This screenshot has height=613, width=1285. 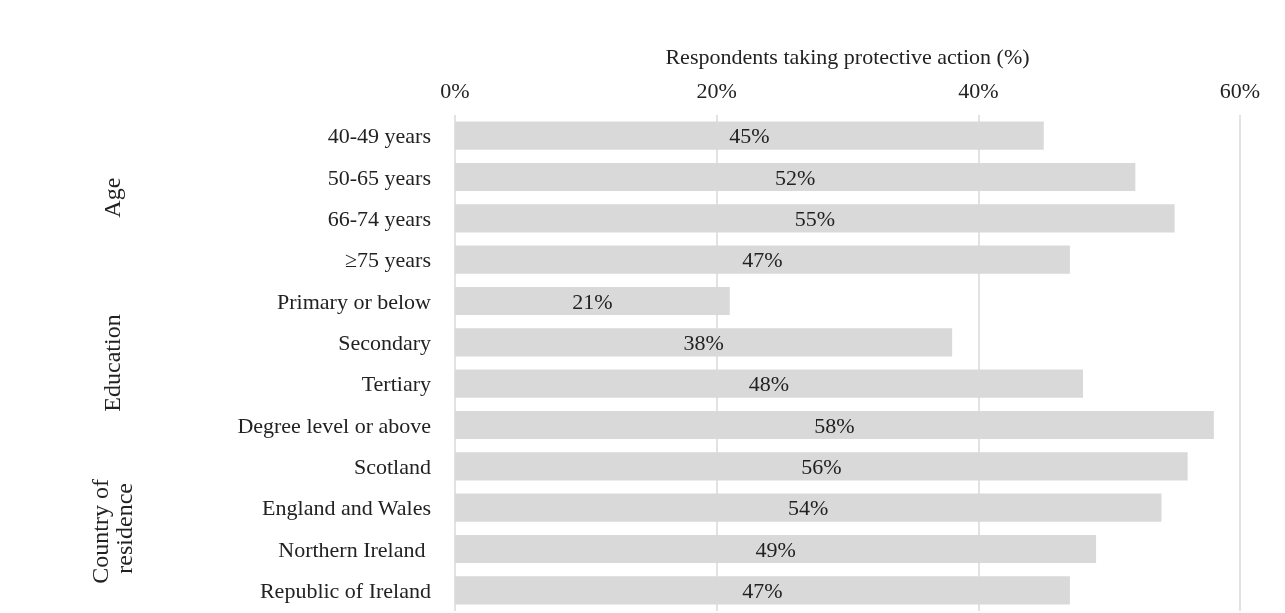 What do you see at coordinates (112, 197) in the screenshot?
I see `text: Age` at bounding box center [112, 197].